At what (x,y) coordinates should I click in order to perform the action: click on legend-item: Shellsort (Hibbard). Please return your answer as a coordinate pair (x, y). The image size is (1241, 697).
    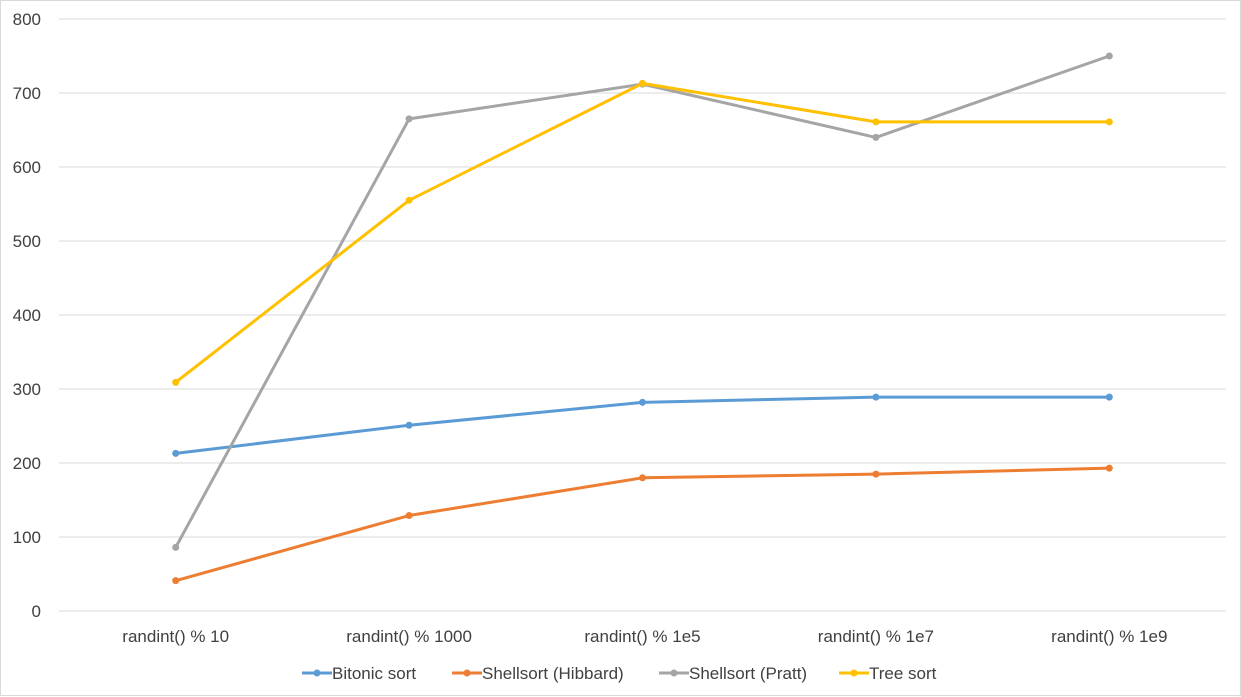
    Looking at the image, I should click on (538, 673).